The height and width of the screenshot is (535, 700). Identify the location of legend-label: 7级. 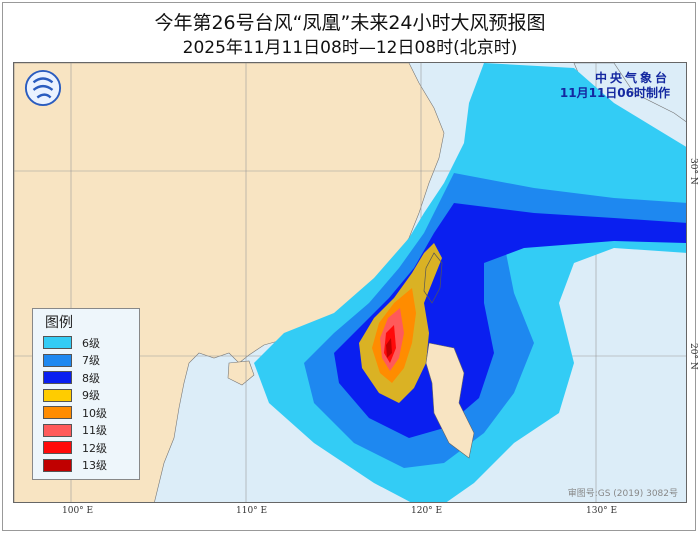
(91, 361).